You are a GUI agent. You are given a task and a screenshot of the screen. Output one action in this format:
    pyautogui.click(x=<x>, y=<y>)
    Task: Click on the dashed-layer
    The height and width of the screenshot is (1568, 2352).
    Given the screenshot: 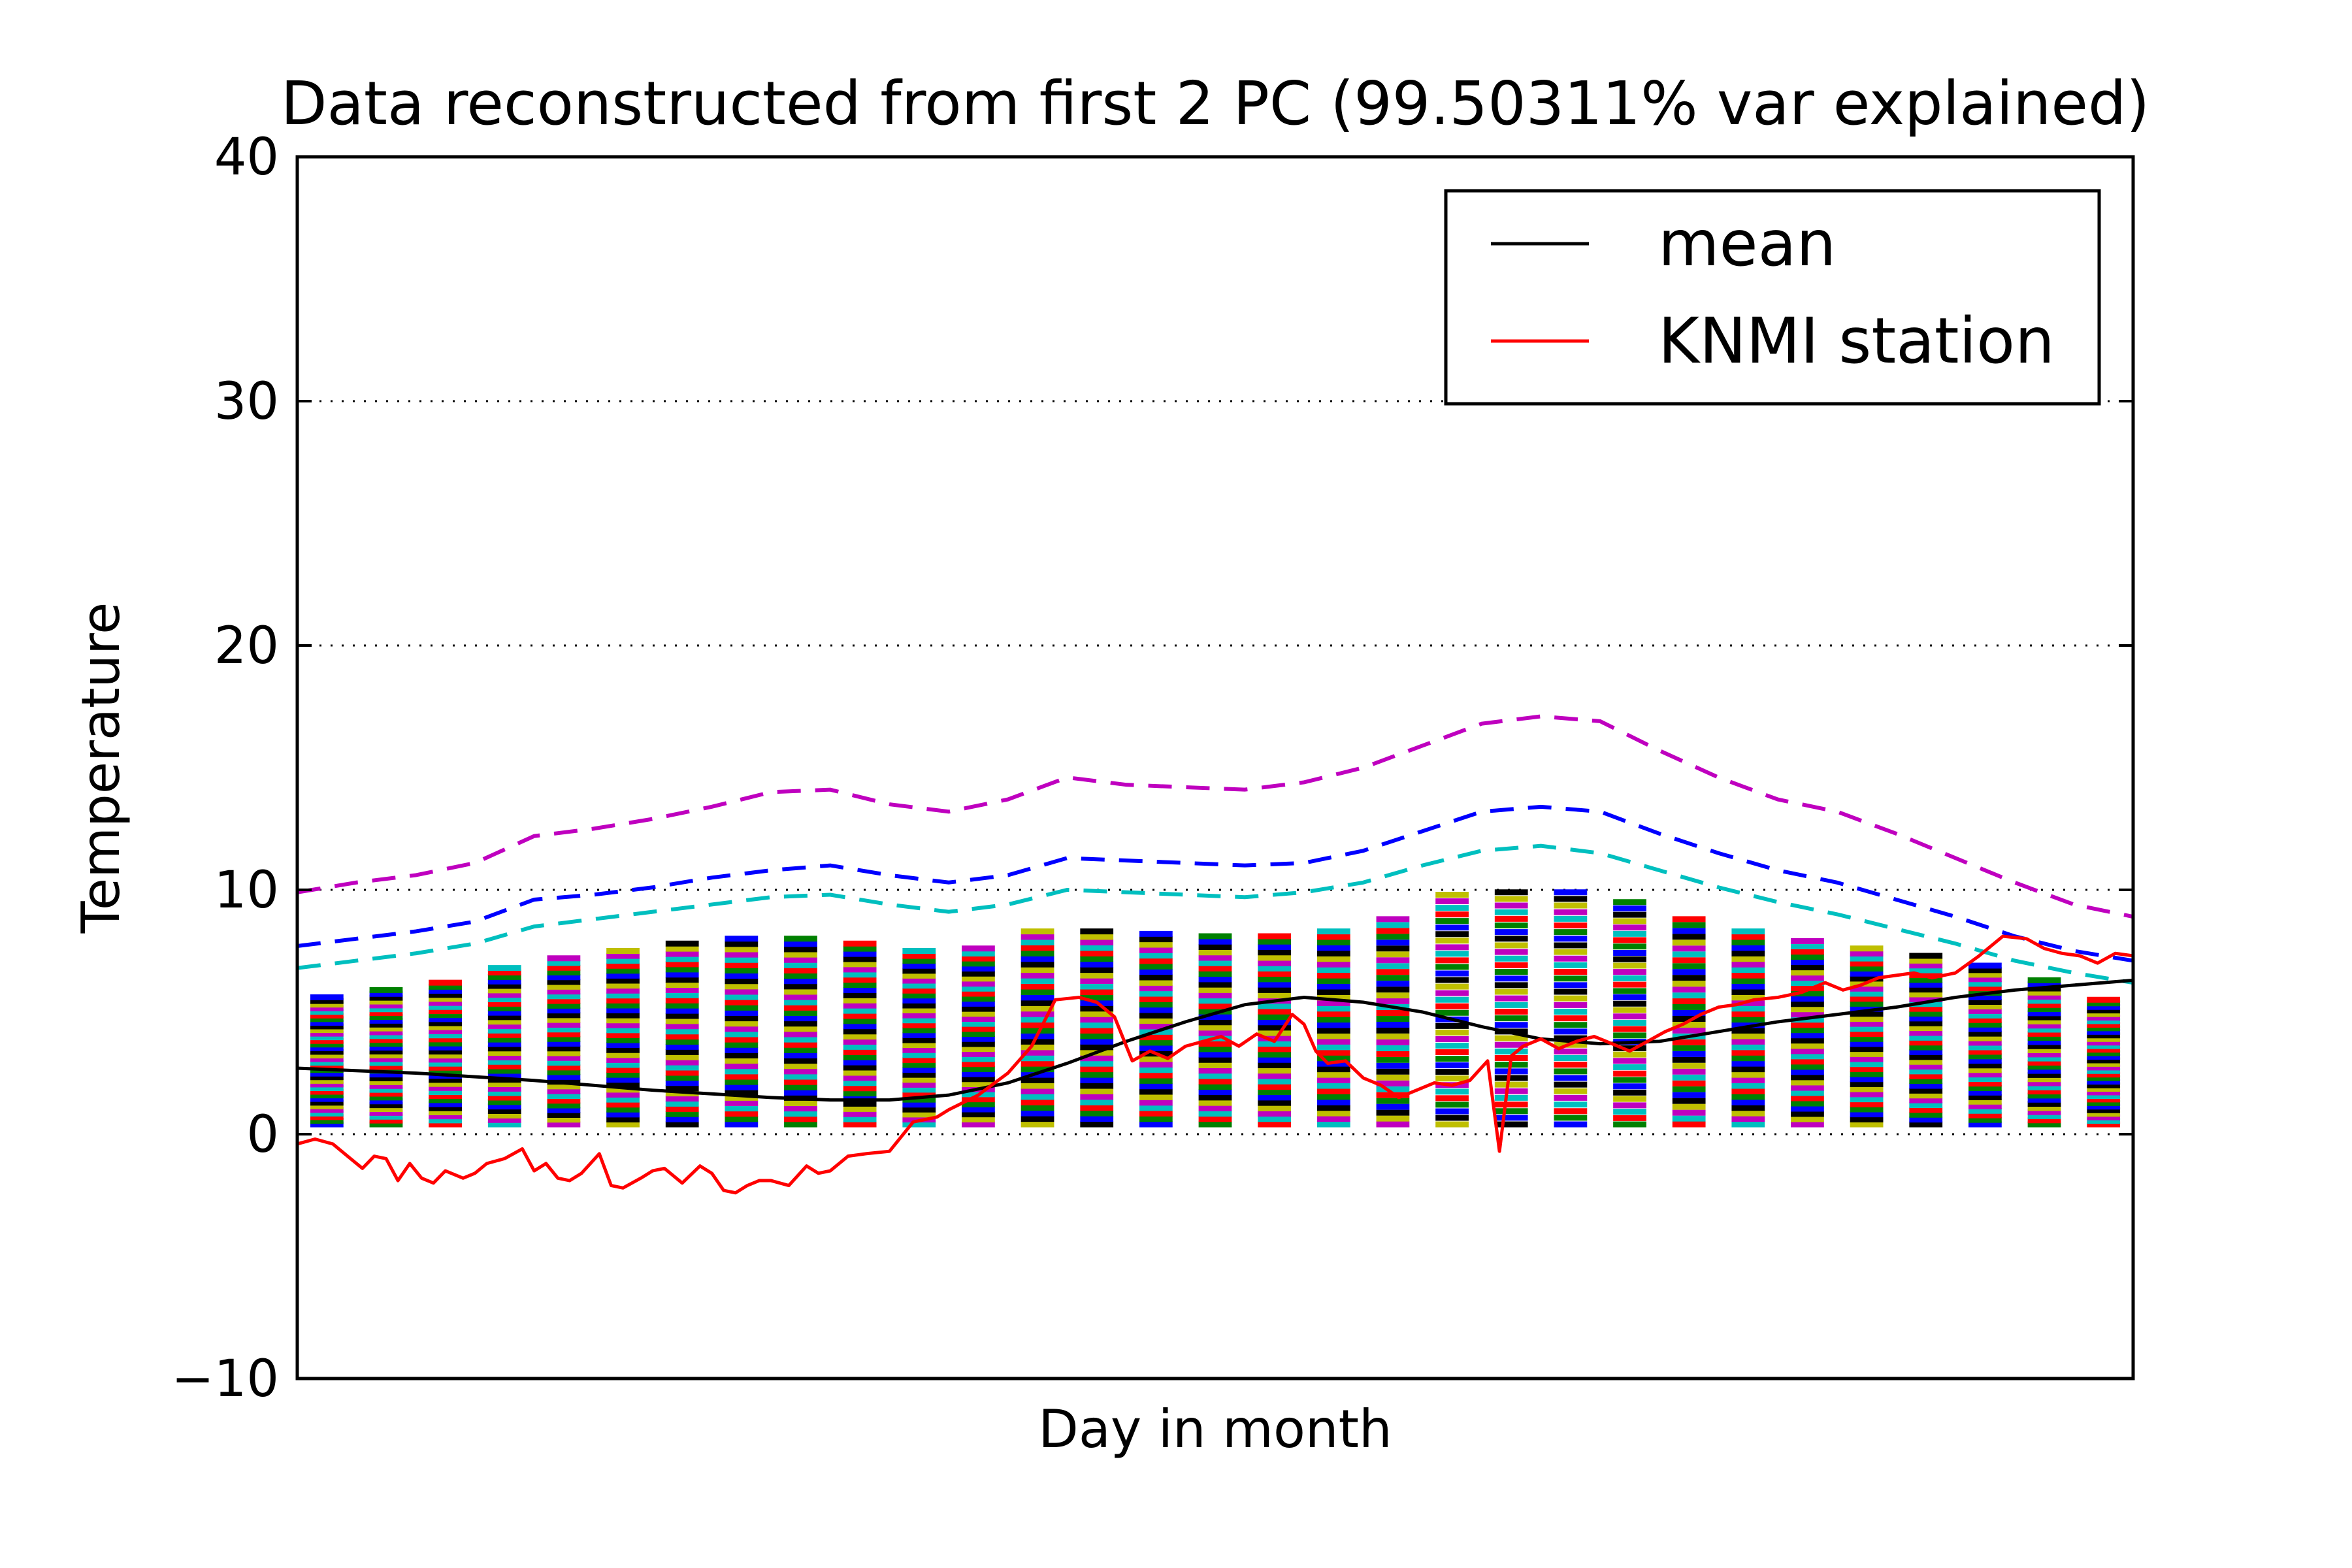 What is the action you would take?
    pyautogui.click(x=1215, y=849)
    